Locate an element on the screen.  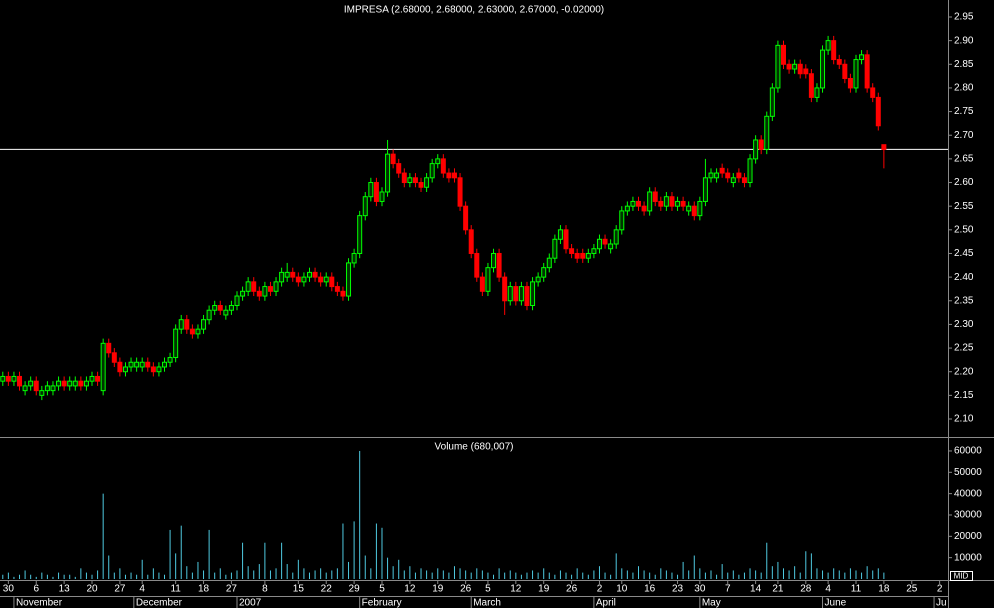
y-tick-label: 2.55 is located at coordinates (964, 206).